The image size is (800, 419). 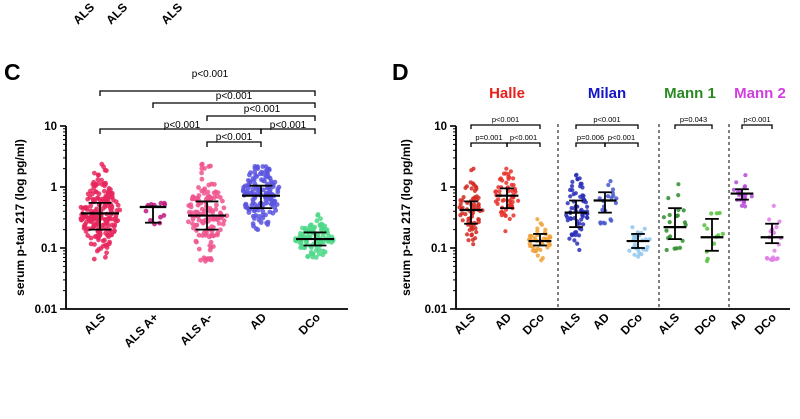 I want to click on y-tick-label: 0.1, so click(x=439, y=249).